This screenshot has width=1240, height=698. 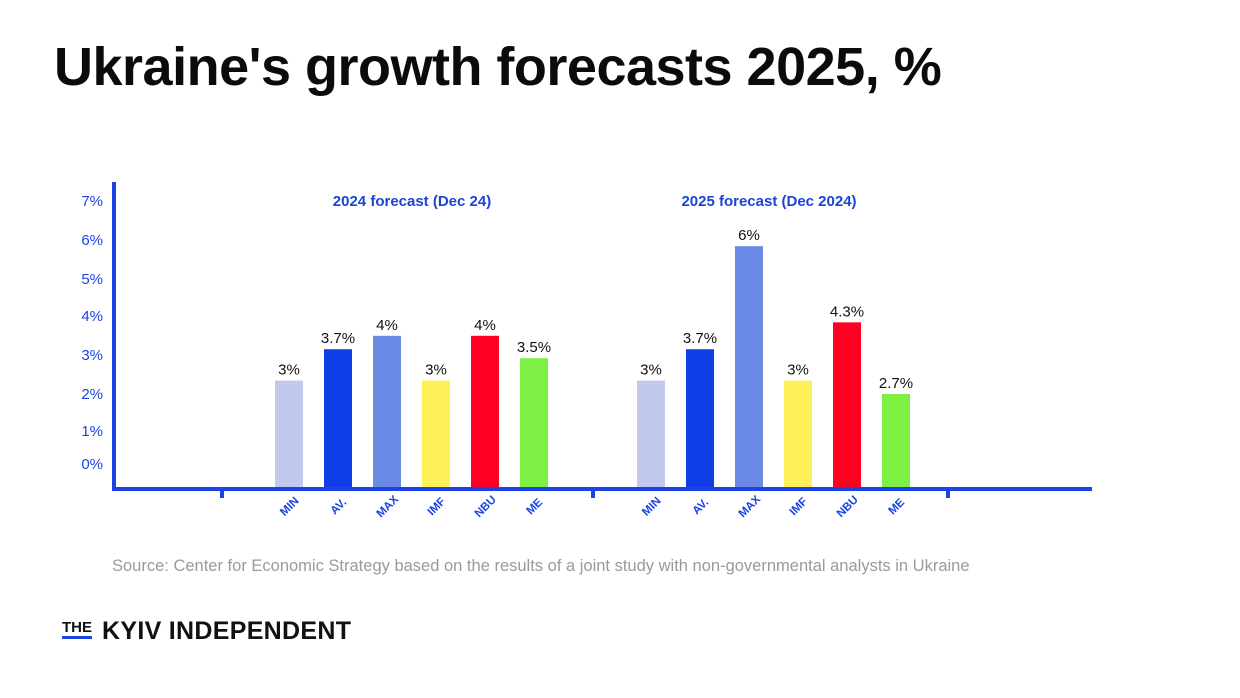 What do you see at coordinates (92, 394) in the screenshot?
I see `y-tick-label: 2%` at bounding box center [92, 394].